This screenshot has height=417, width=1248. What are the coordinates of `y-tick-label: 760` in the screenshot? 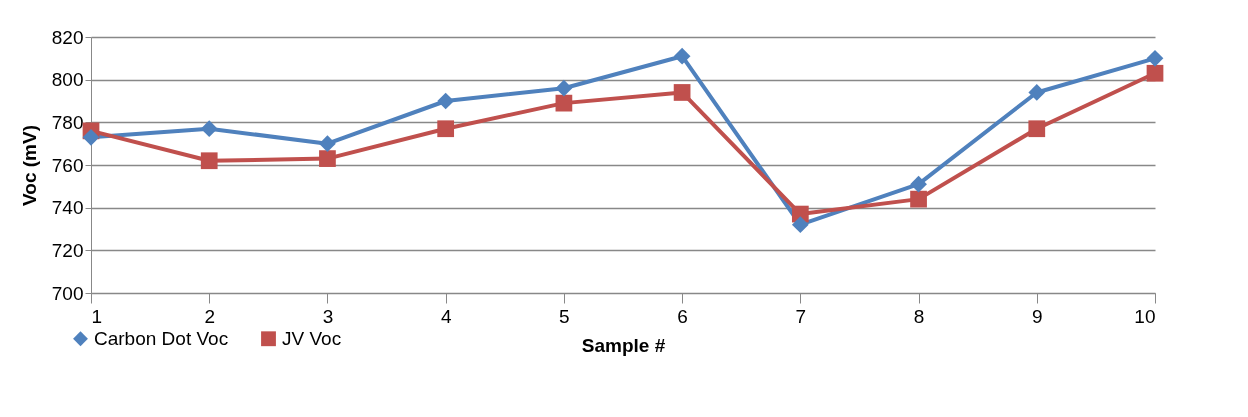 It's located at (67, 165).